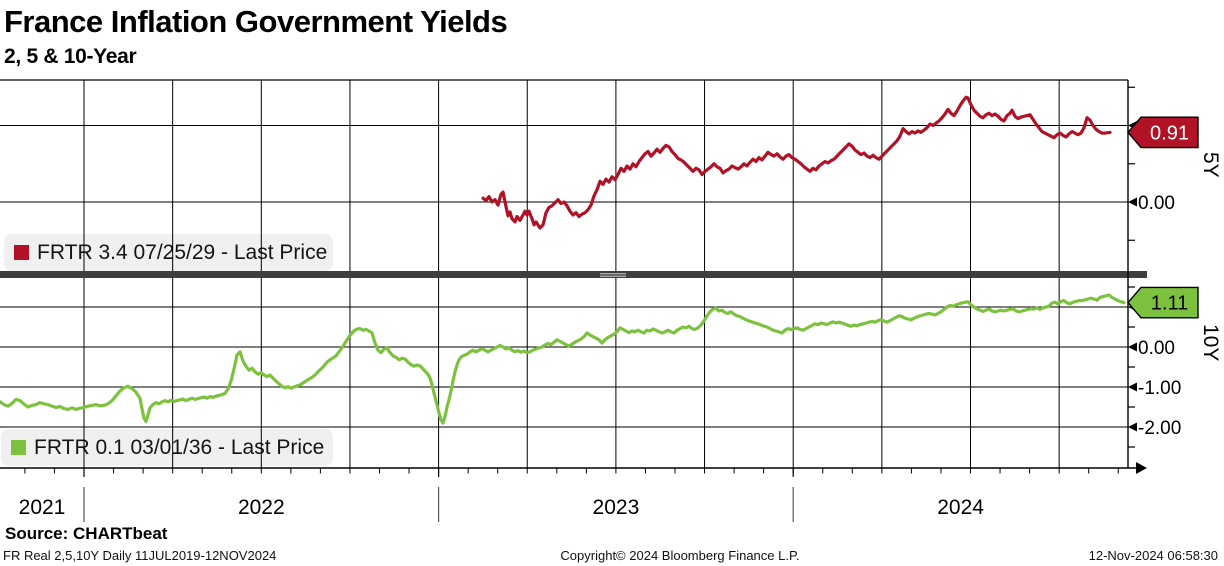 The width and height of the screenshot is (1224, 566). I want to click on x-year-label: 2023, so click(616, 507).